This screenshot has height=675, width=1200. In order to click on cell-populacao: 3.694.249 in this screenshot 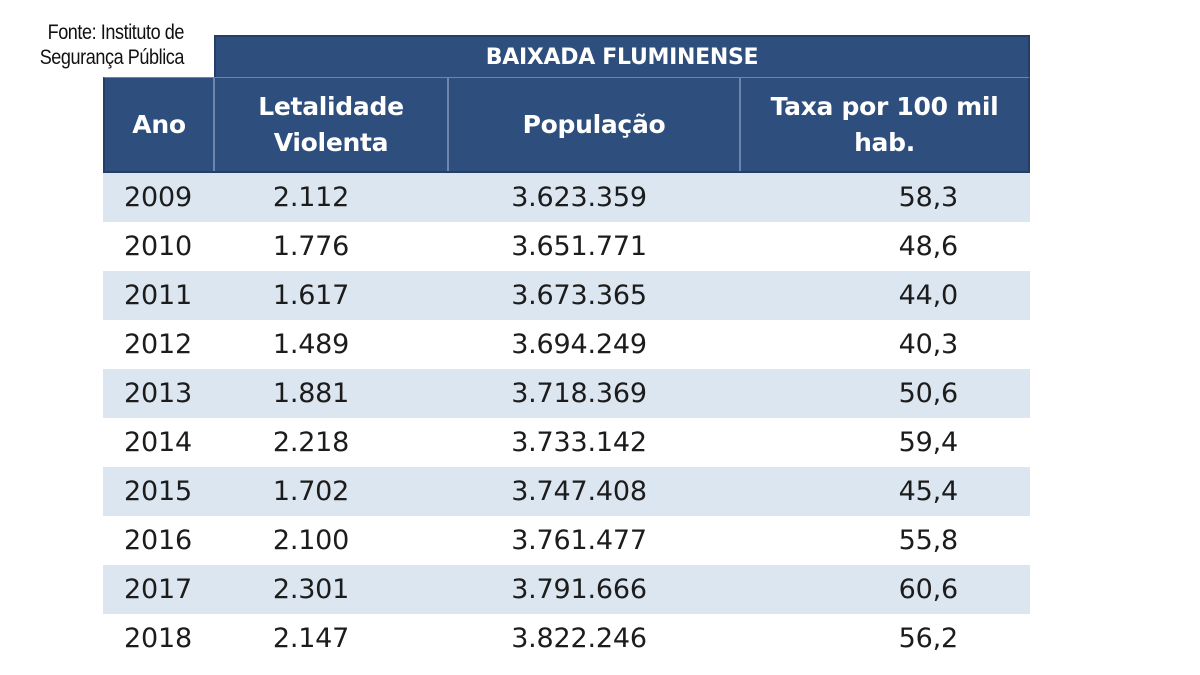, I will do `click(579, 344)`.